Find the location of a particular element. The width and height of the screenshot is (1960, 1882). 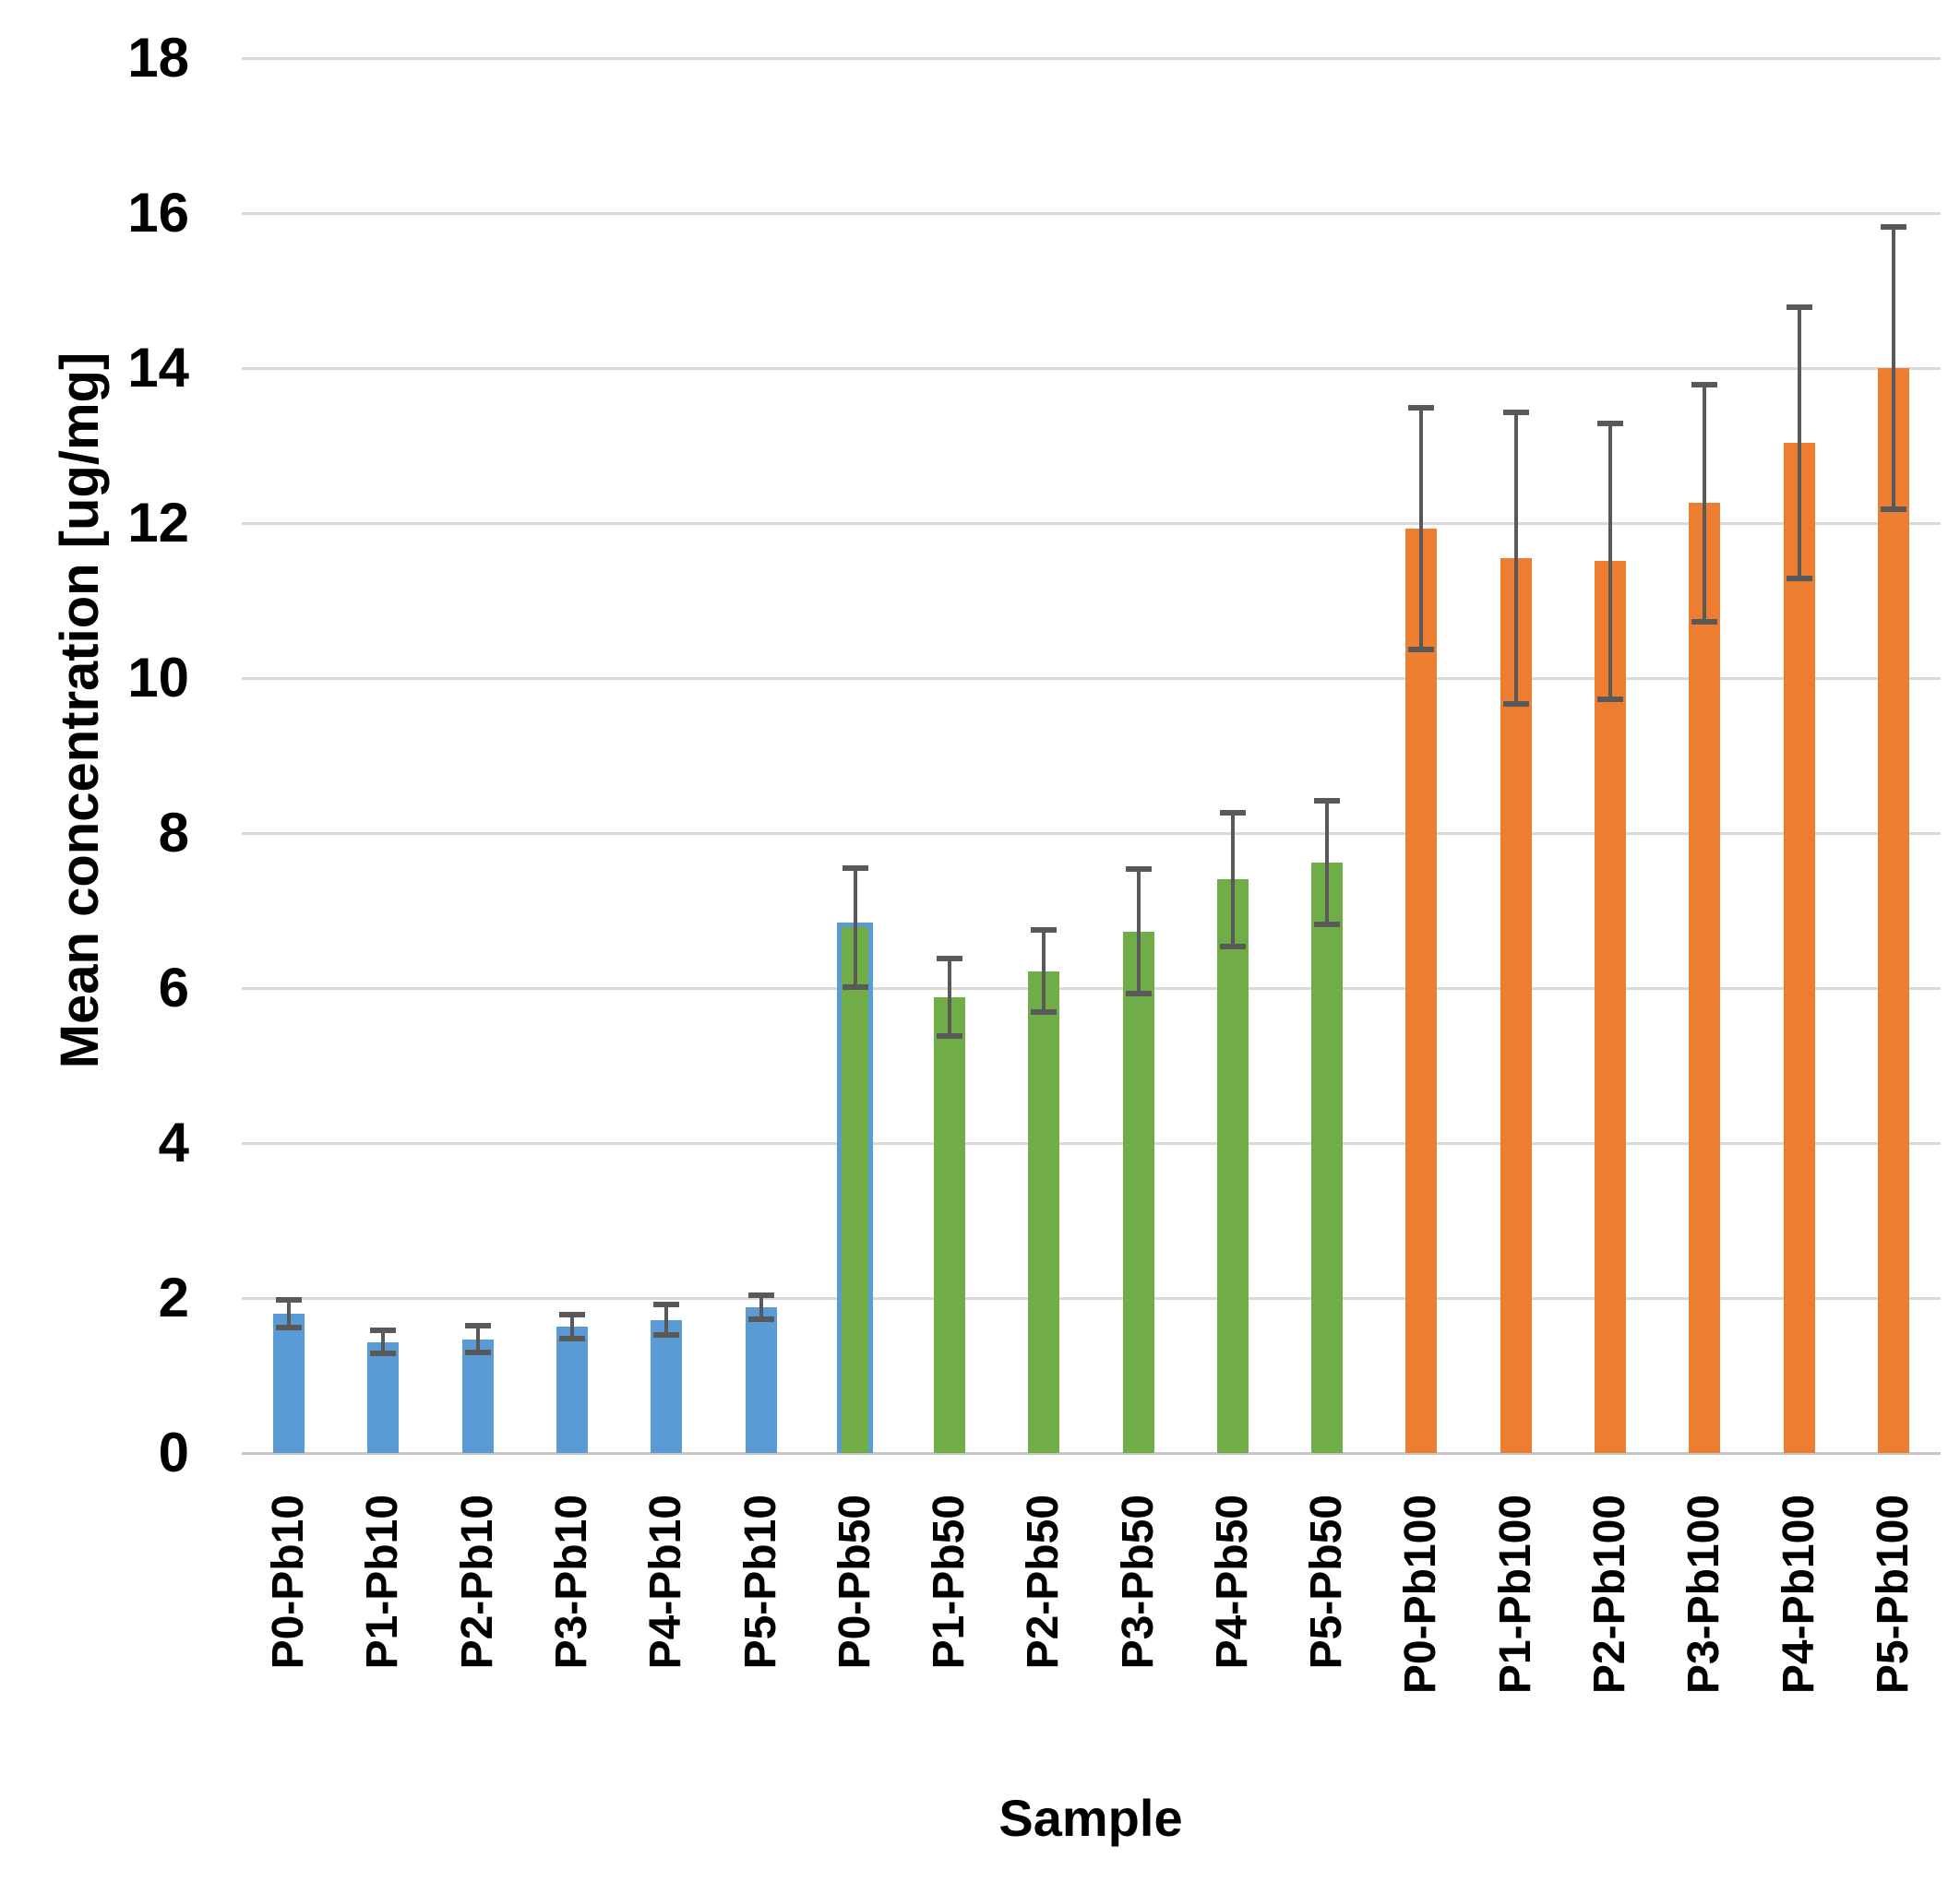

bar-P1-Pb50 is located at coordinates (950, 1225).